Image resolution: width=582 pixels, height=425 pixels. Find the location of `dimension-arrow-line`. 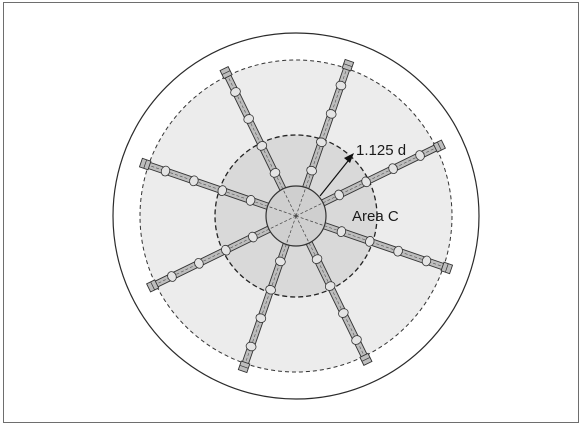

dimension-arrow-line is located at coordinates (336, 176).